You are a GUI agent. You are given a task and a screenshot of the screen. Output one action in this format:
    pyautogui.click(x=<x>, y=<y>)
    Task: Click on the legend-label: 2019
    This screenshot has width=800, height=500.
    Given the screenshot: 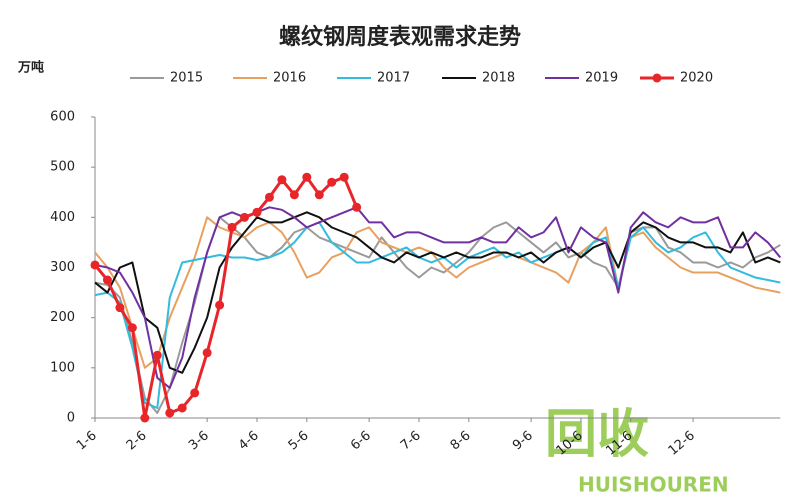 What is the action you would take?
    pyautogui.click(x=601, y=78)
    